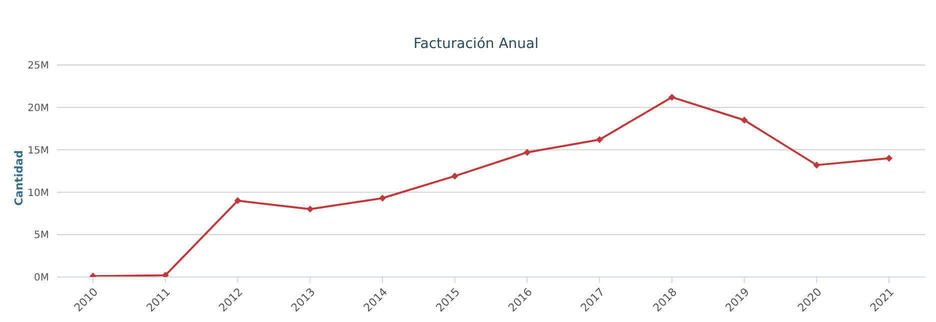 The height and width of the screenshot is (322, 936). Describe the element at coordinates (38, 66) in the screenshot. I see `y-tick-label: 25M` at that location.